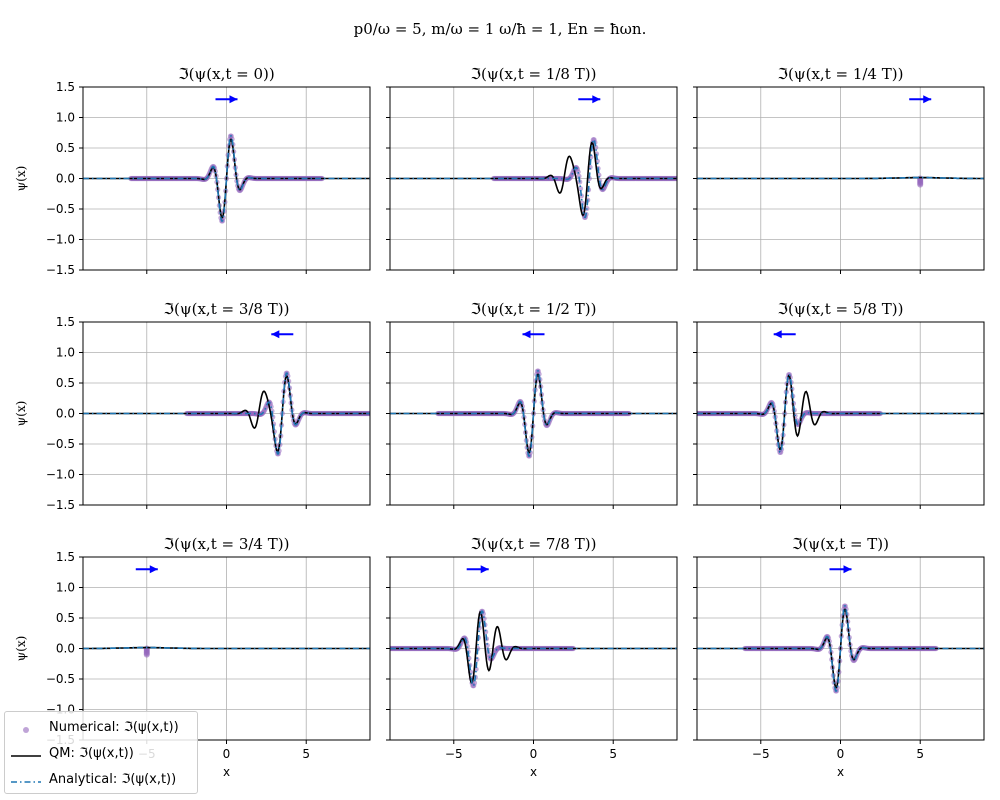 This screenshot has height=800, width=1000. Describe the element at coordinates (91, 753) in the screenshot. I see `legend-label-qm: QM: ℑ(ψ(x,t))` at that location.